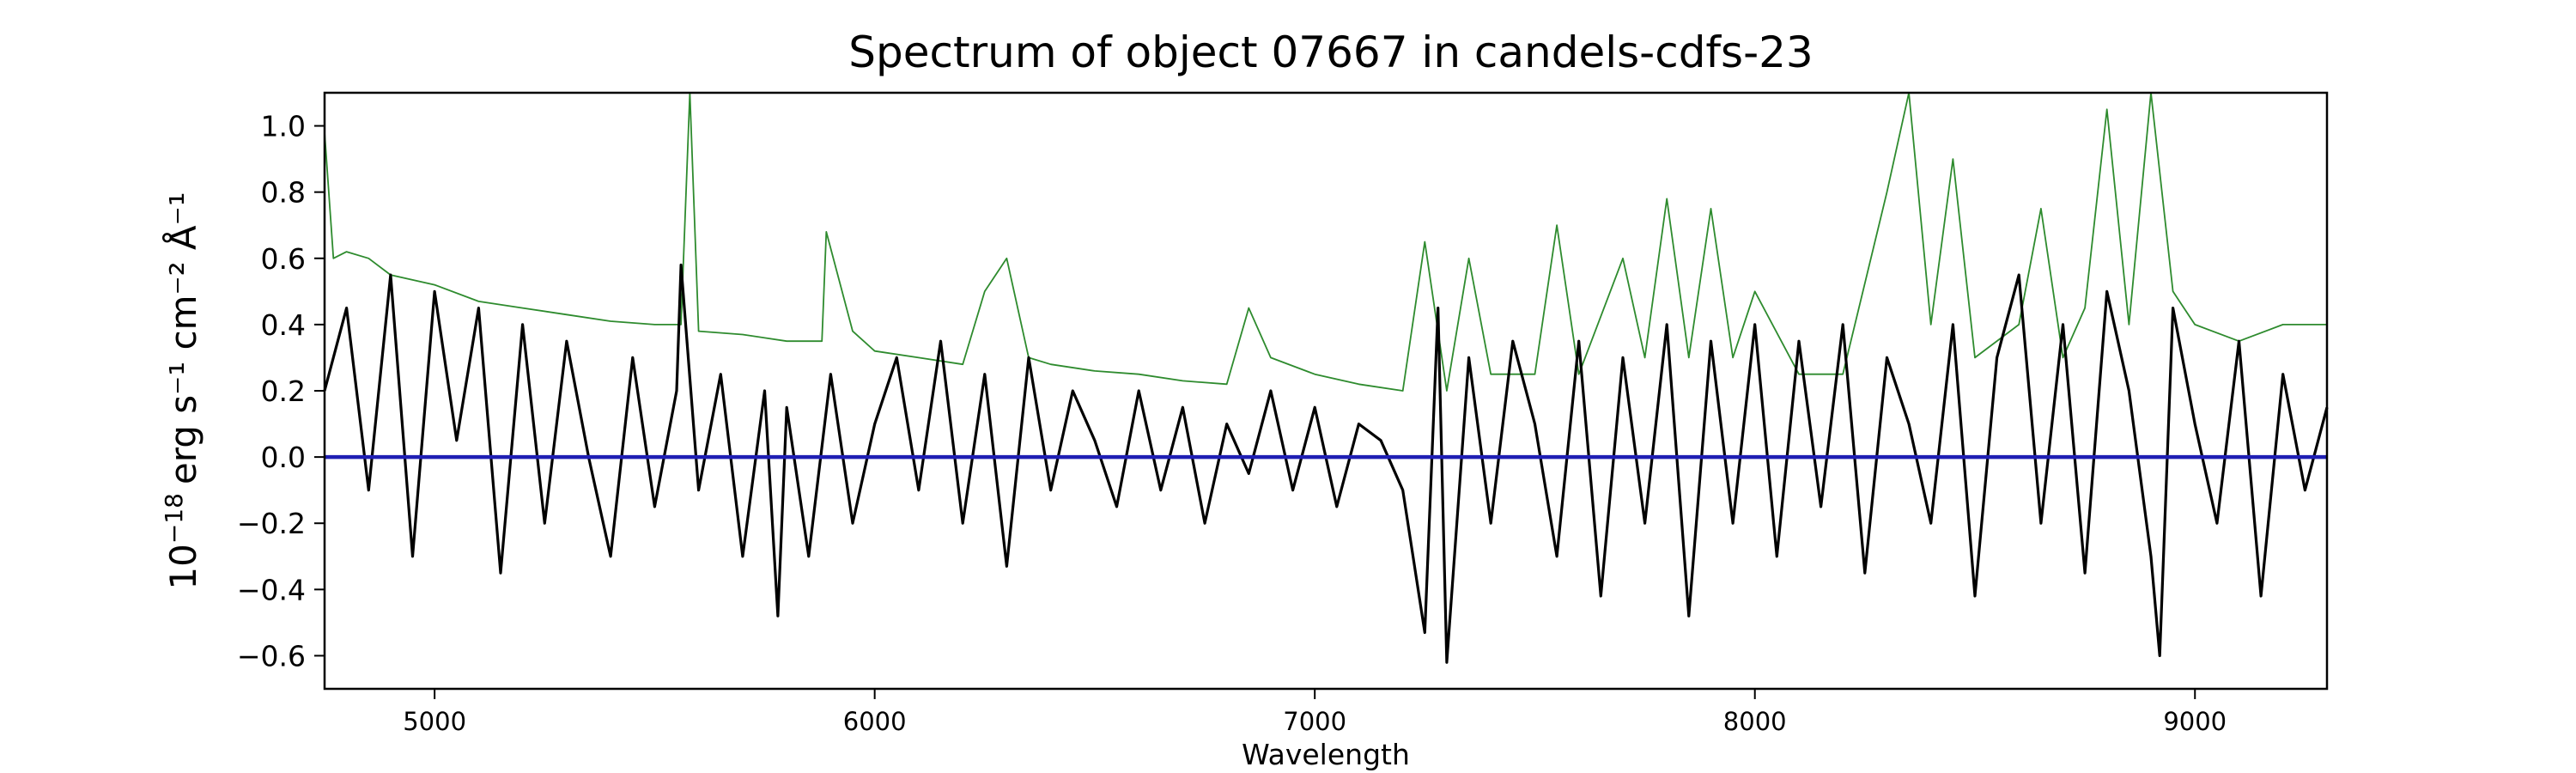 The width and height of the screenshot is (2576, 773). I want to click on x-axis-ticks: 5000 6000 7000 8000 9000, so click(1315, 712).